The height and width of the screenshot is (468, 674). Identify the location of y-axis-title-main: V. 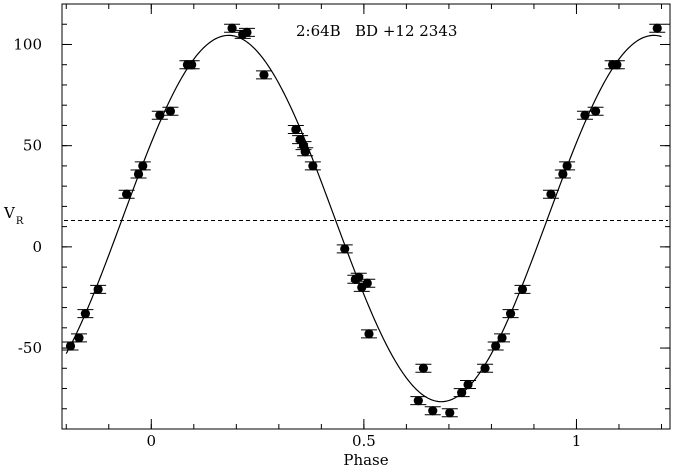
(9, 213).